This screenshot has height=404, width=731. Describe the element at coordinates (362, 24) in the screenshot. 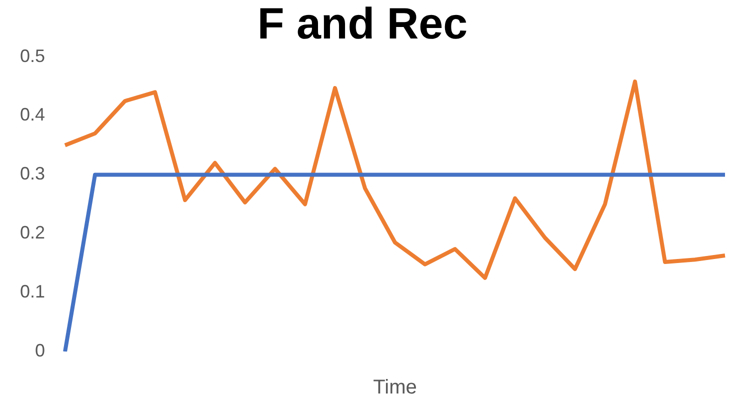

I see `chart-title: F and Rec` at that location.